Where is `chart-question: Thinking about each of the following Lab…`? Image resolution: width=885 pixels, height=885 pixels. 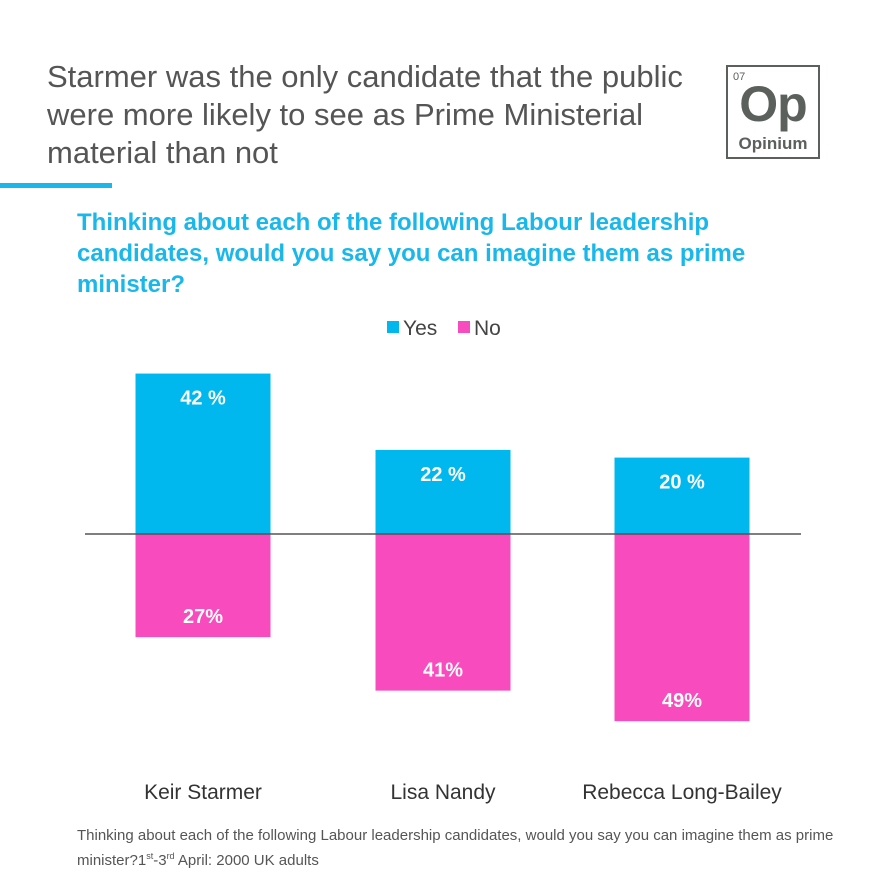
chart-question: Thinking about each of the following Lab… is located at coordinates (411, 253).